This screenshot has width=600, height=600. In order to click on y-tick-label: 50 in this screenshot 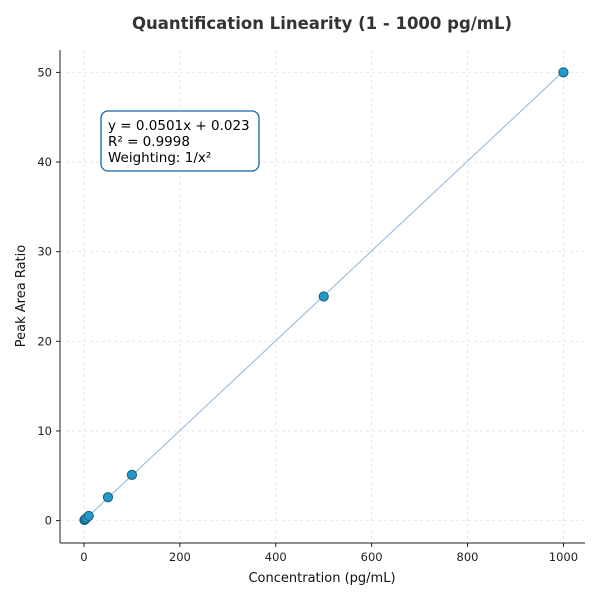, I will do `click(44, 72)`.